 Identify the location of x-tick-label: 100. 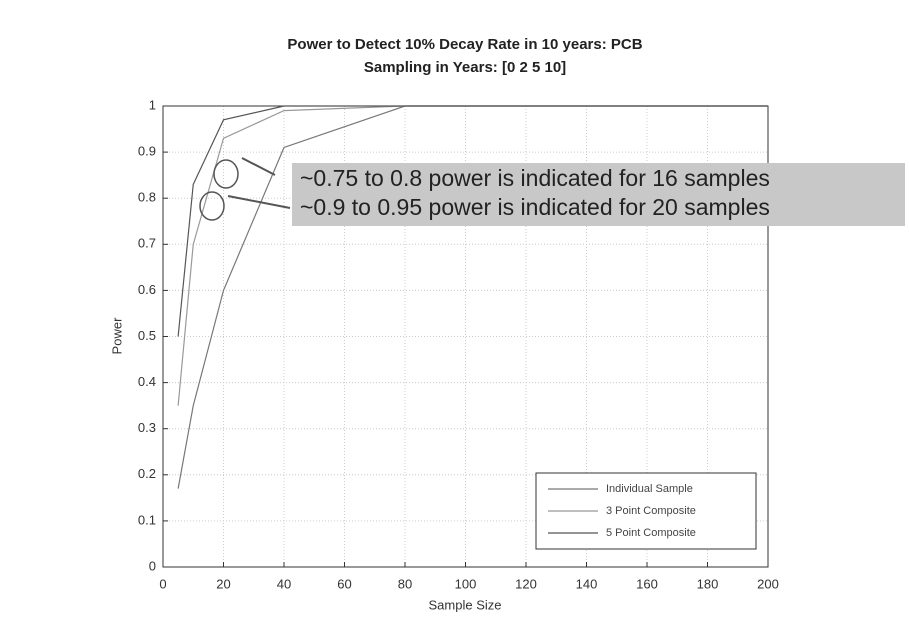
(466, 583).